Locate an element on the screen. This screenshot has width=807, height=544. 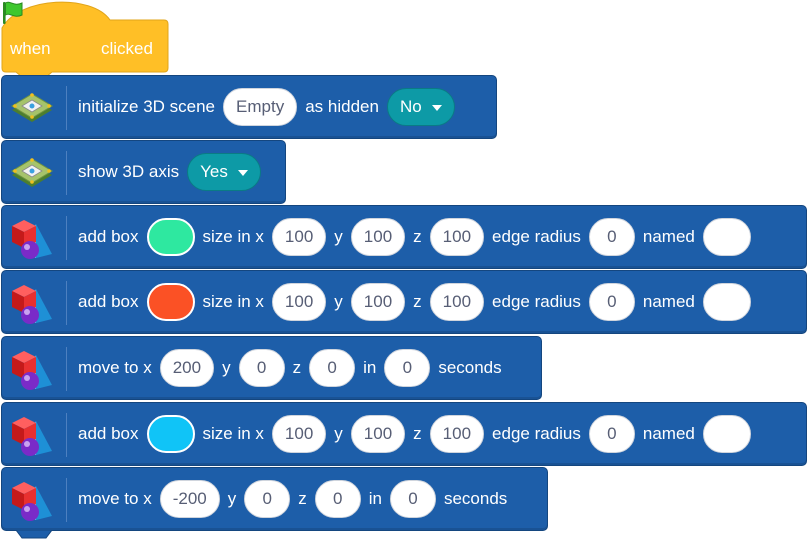
hat-block-shape is located at coordinates (85, 39).